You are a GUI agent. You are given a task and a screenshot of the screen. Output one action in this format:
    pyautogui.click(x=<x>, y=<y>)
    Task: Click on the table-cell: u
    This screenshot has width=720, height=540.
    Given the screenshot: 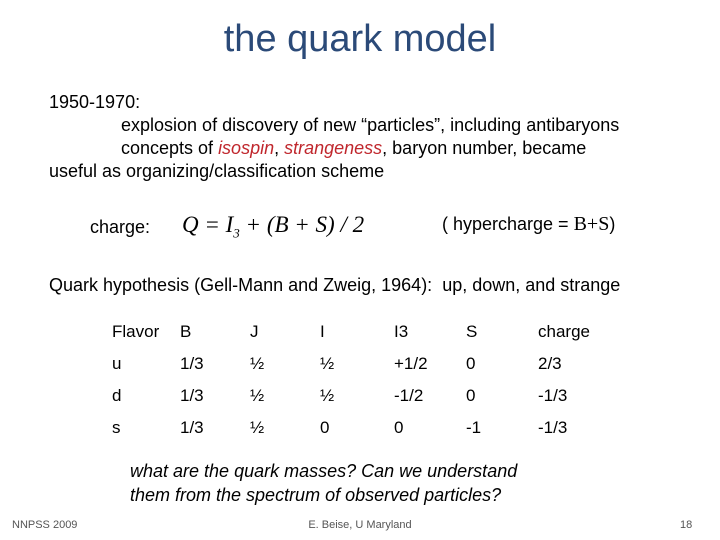 What is the action you would take?
    pyautogui.click(x=117, y=363)
    